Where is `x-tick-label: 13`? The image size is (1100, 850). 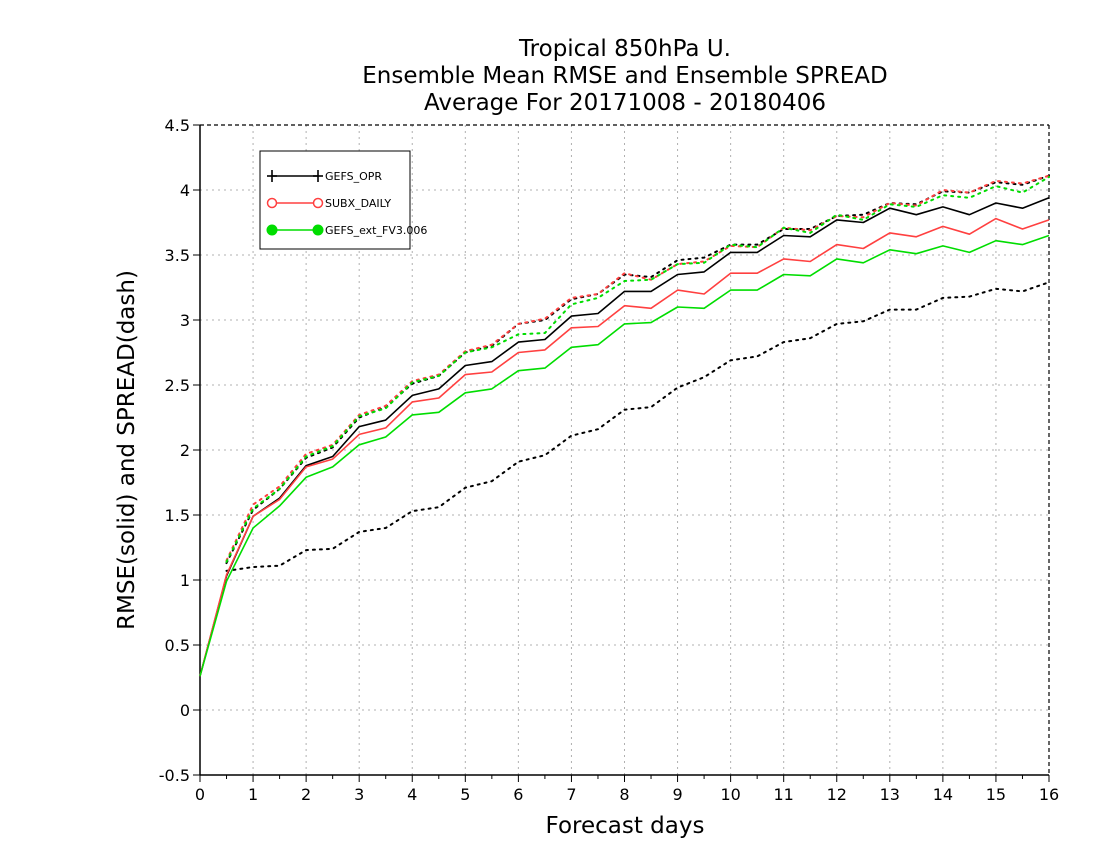 x-tick-label: 13 is located at coordinates (890, 794).